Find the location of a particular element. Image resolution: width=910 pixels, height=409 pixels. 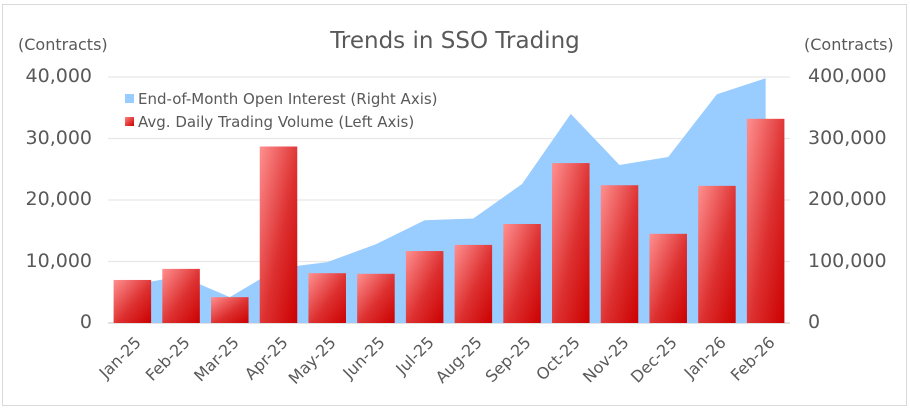

left-axis-unit: (Contracts) is located at coordinates (63, 44).